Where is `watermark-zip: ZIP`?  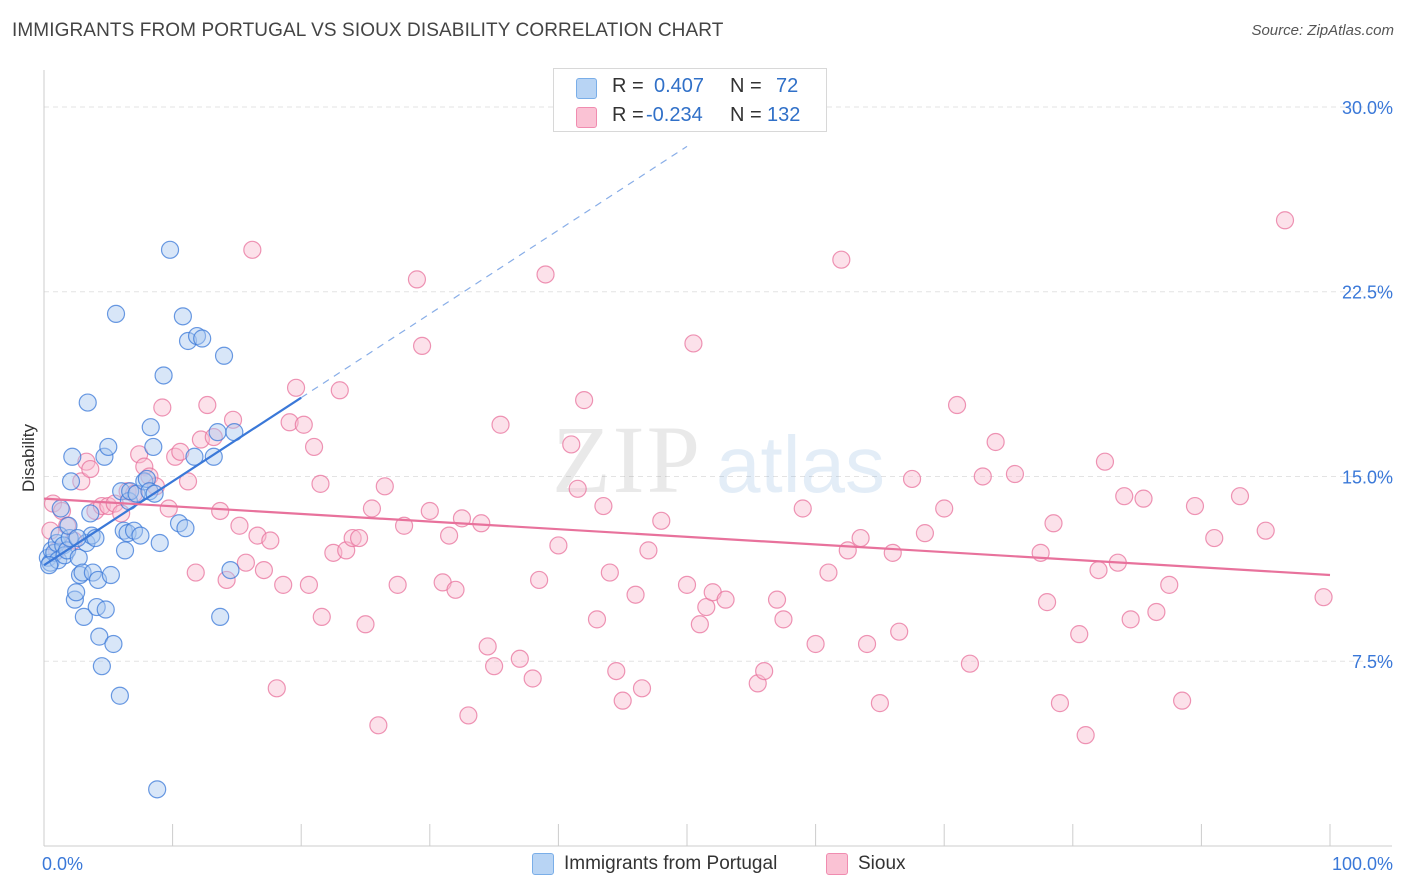
watermark-zip: ZIP is located at coordinates (627, 459).